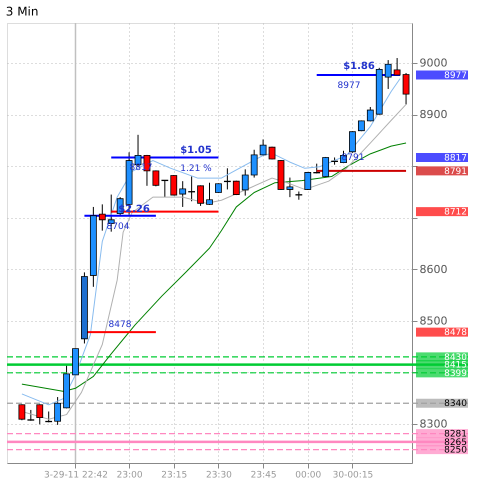 This screenshot has height=496, width=496. I want to click on ref-line-label: 8399, so click(456, 373).